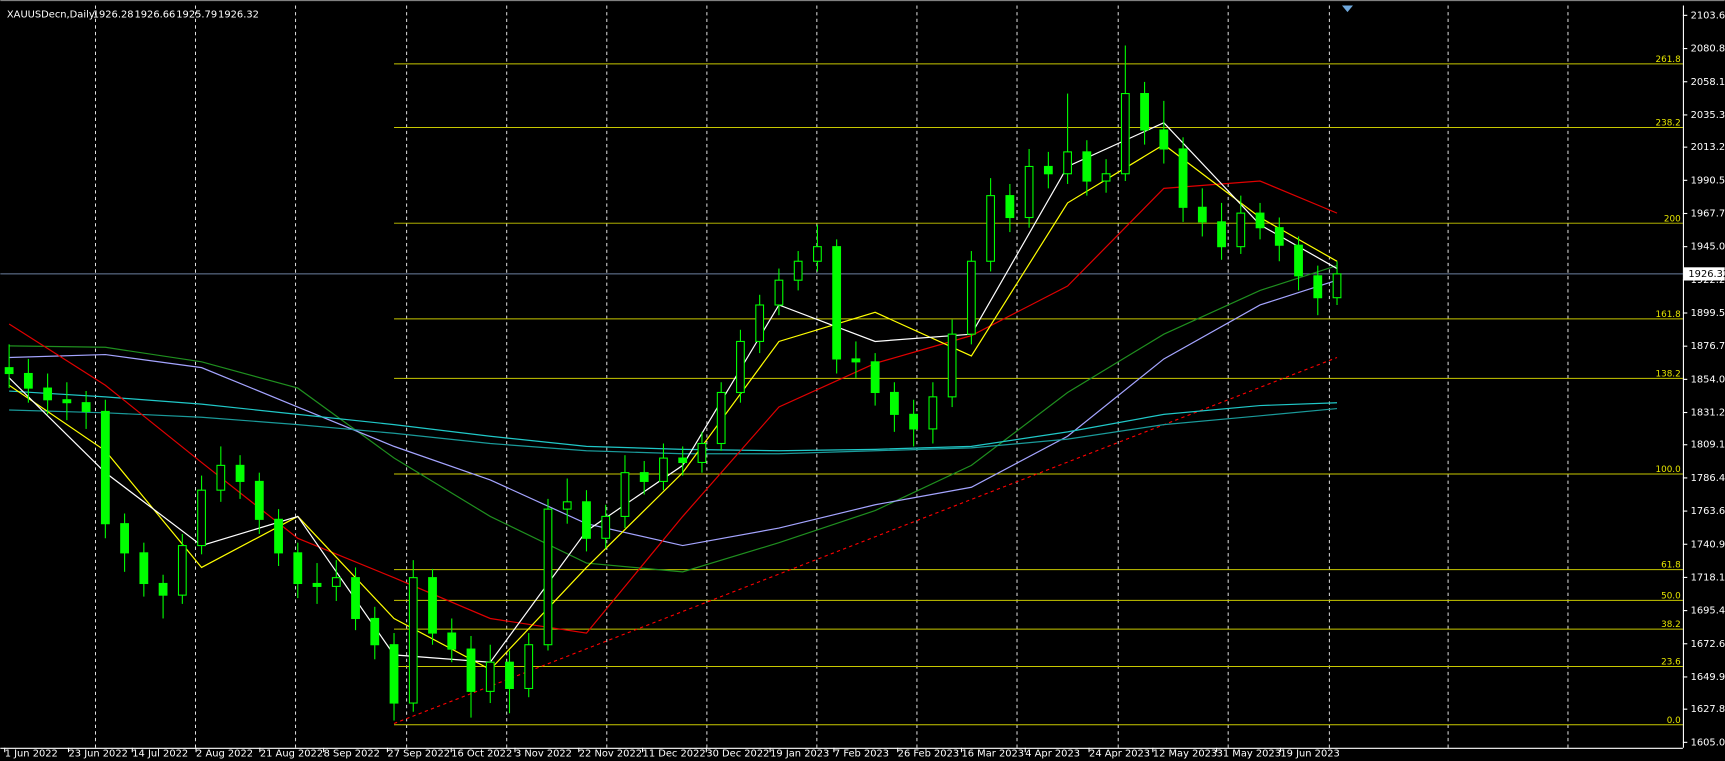  What do you see at coordinates (1668, 60) in the screenshot?
I see `fibo-label: 261.8` at bounding box center [1668, 60].